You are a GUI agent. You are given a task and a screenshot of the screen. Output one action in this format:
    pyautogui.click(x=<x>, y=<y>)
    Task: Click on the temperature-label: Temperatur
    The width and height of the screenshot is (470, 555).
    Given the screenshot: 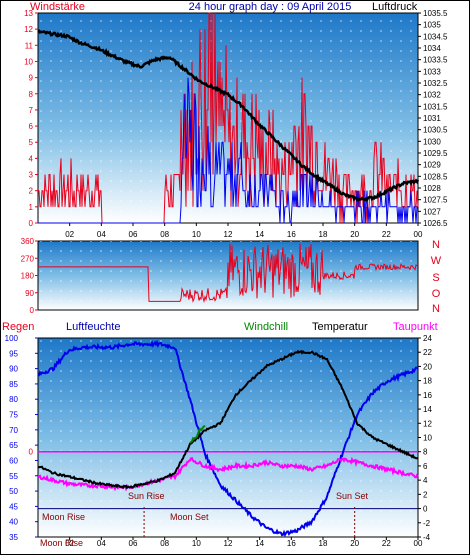 What is the action you would take?
    pyautogui.click(x=340, y=327)
    